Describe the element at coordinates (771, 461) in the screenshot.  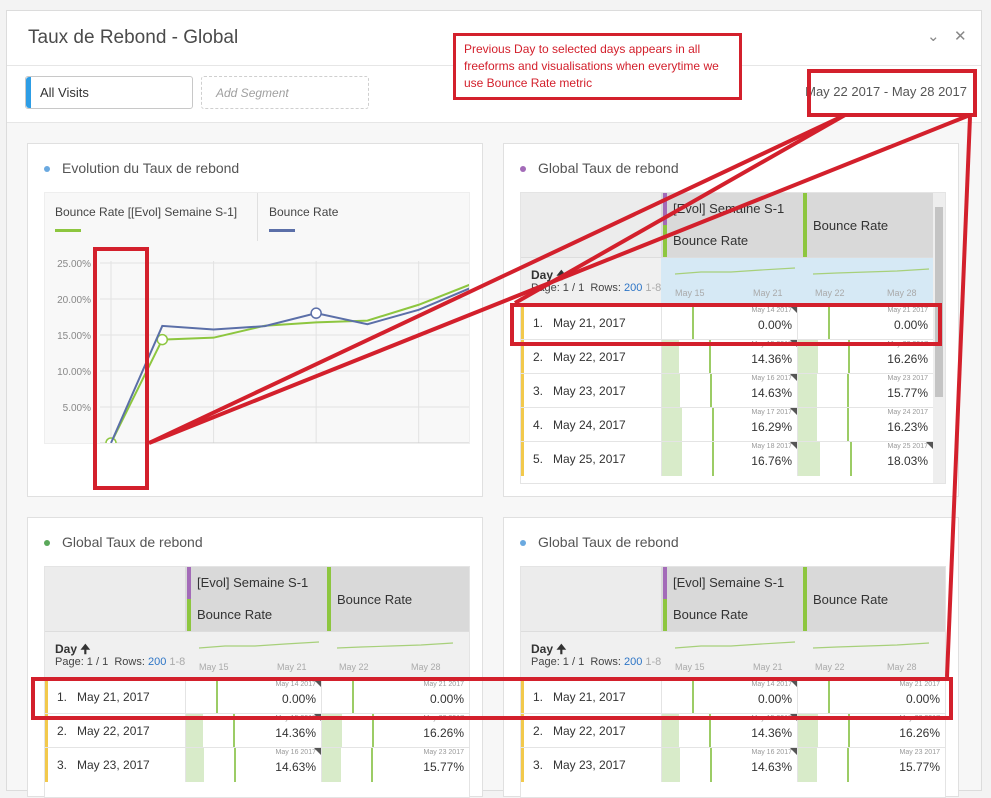
I see `cell-value: 16.76%` at that location.